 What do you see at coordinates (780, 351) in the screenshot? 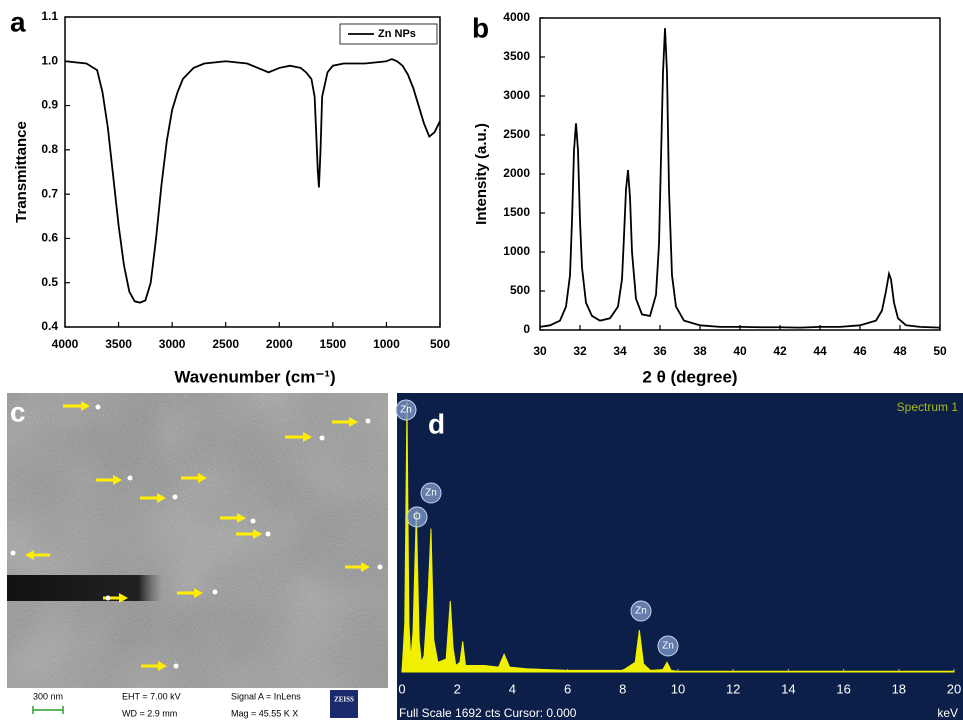
I see `x-tick-label: 42` at bounding box center [780, 351].